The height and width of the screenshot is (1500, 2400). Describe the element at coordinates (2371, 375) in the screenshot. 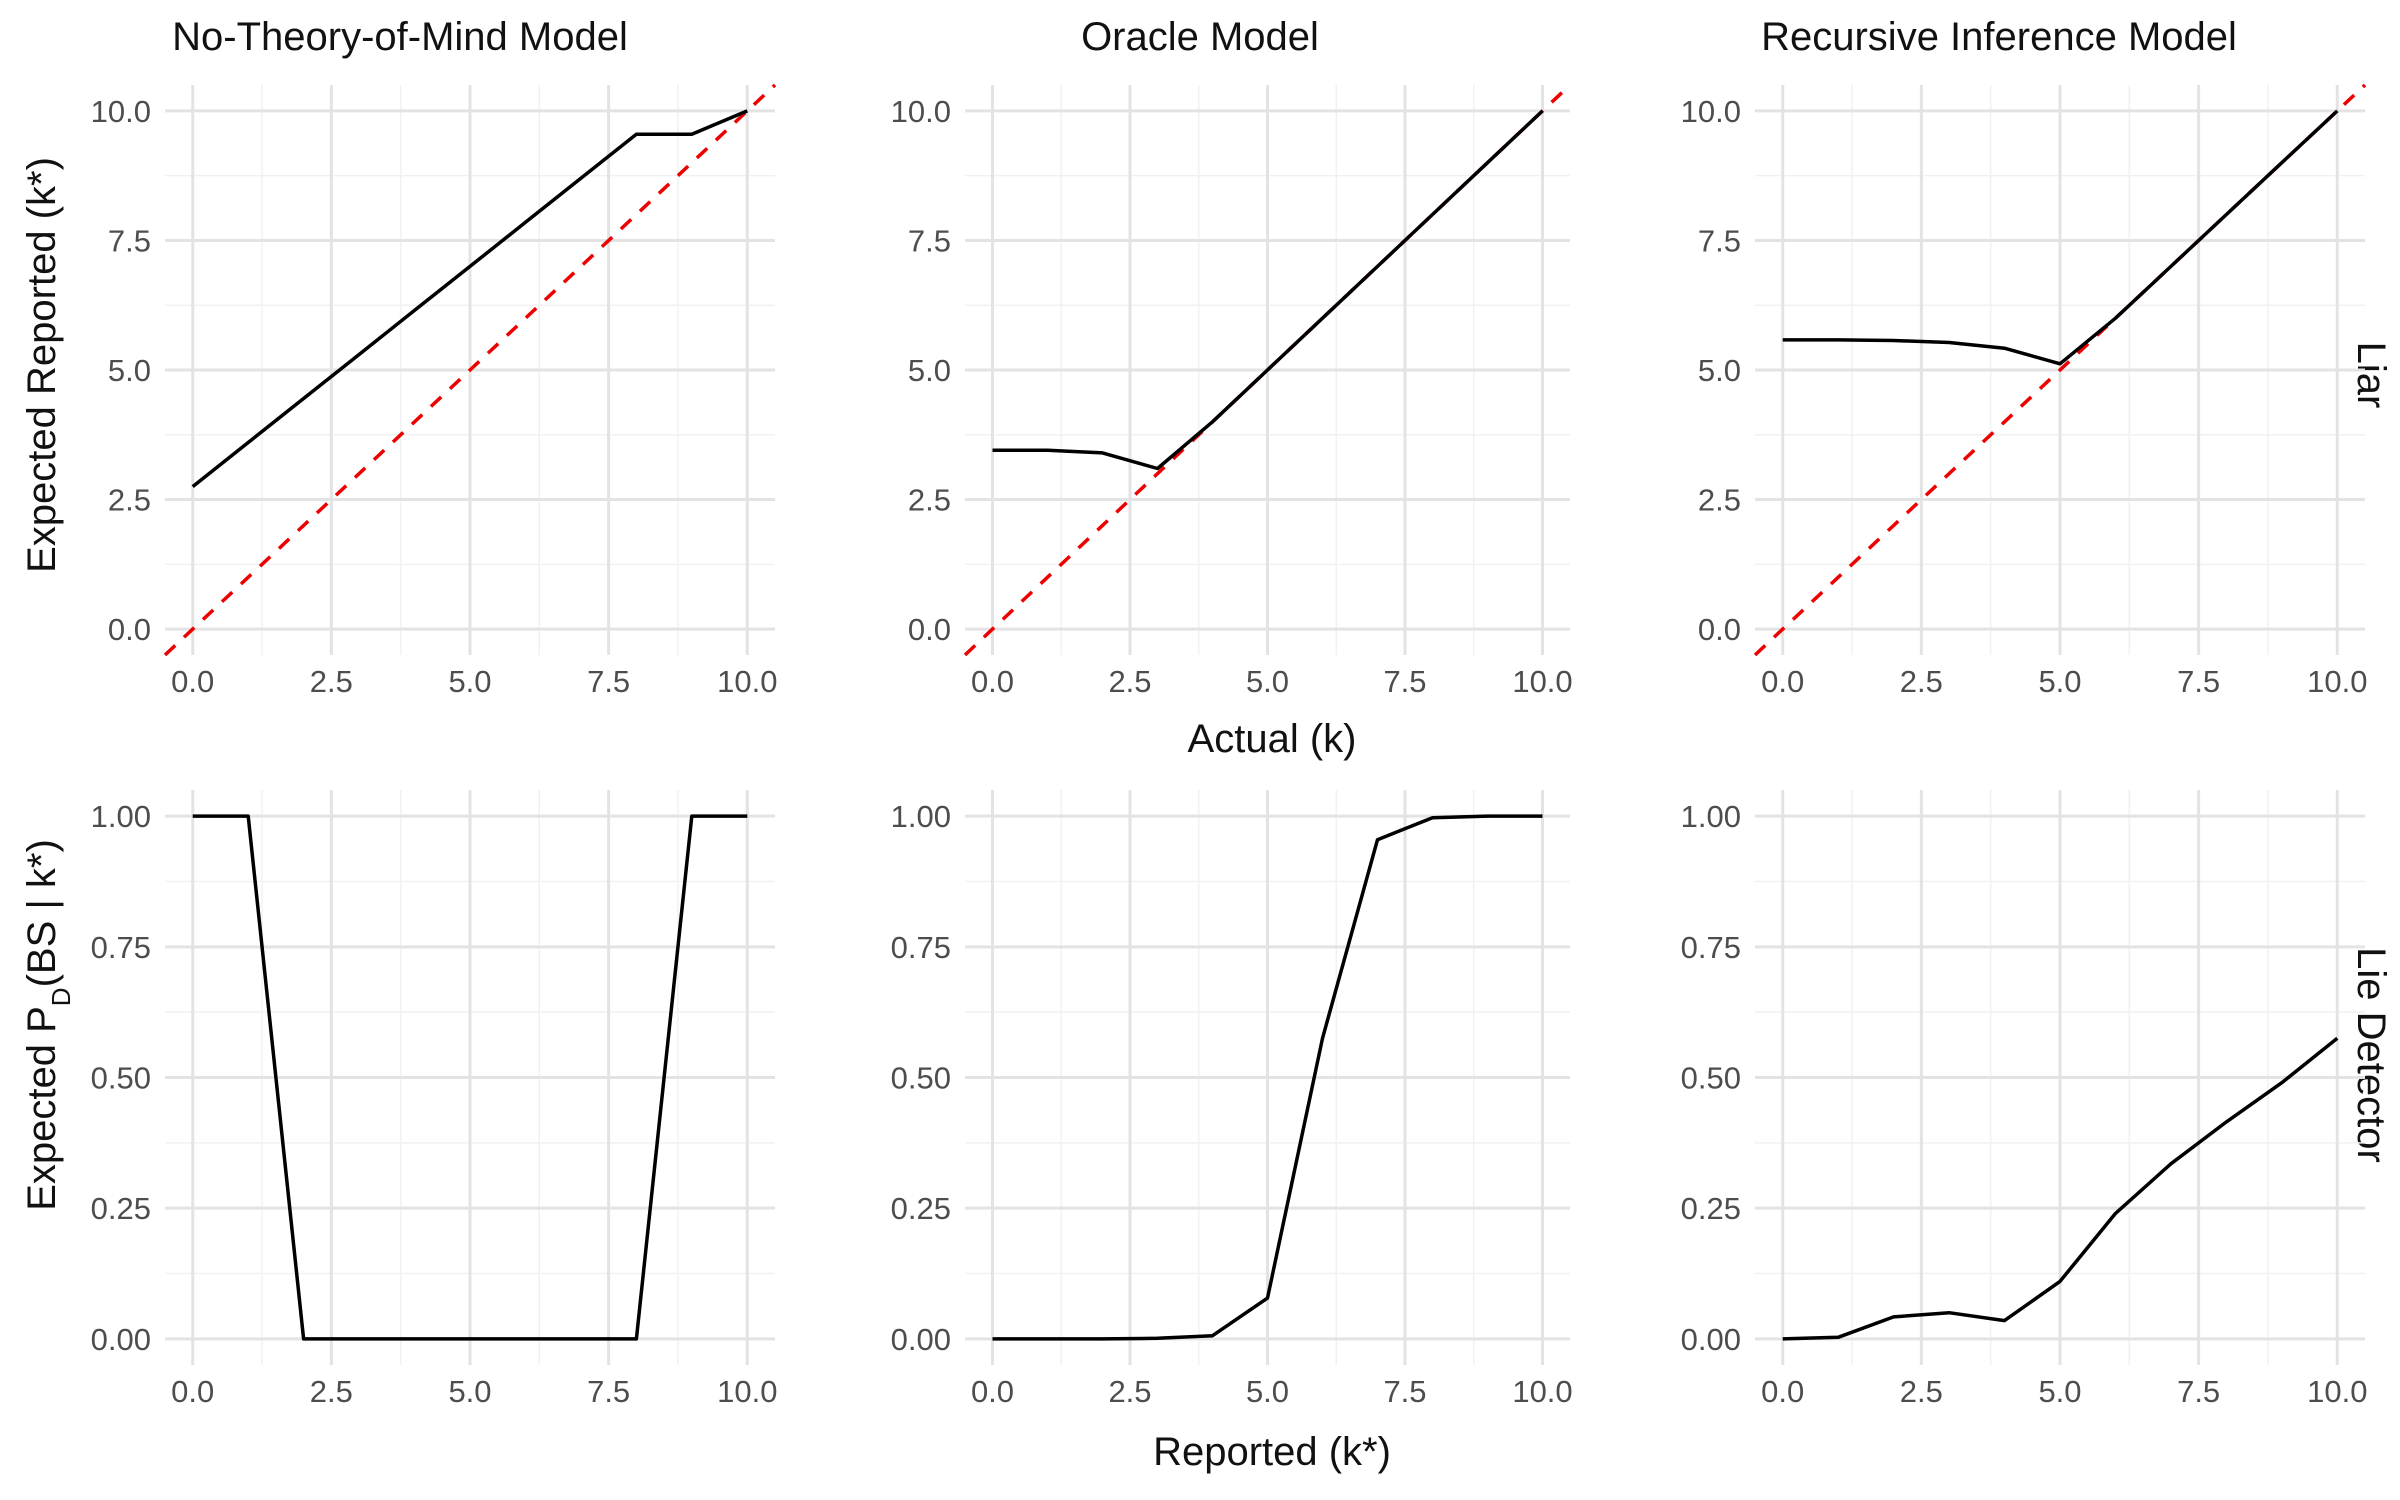

I see `row-strip-liar: Liar` at that location.